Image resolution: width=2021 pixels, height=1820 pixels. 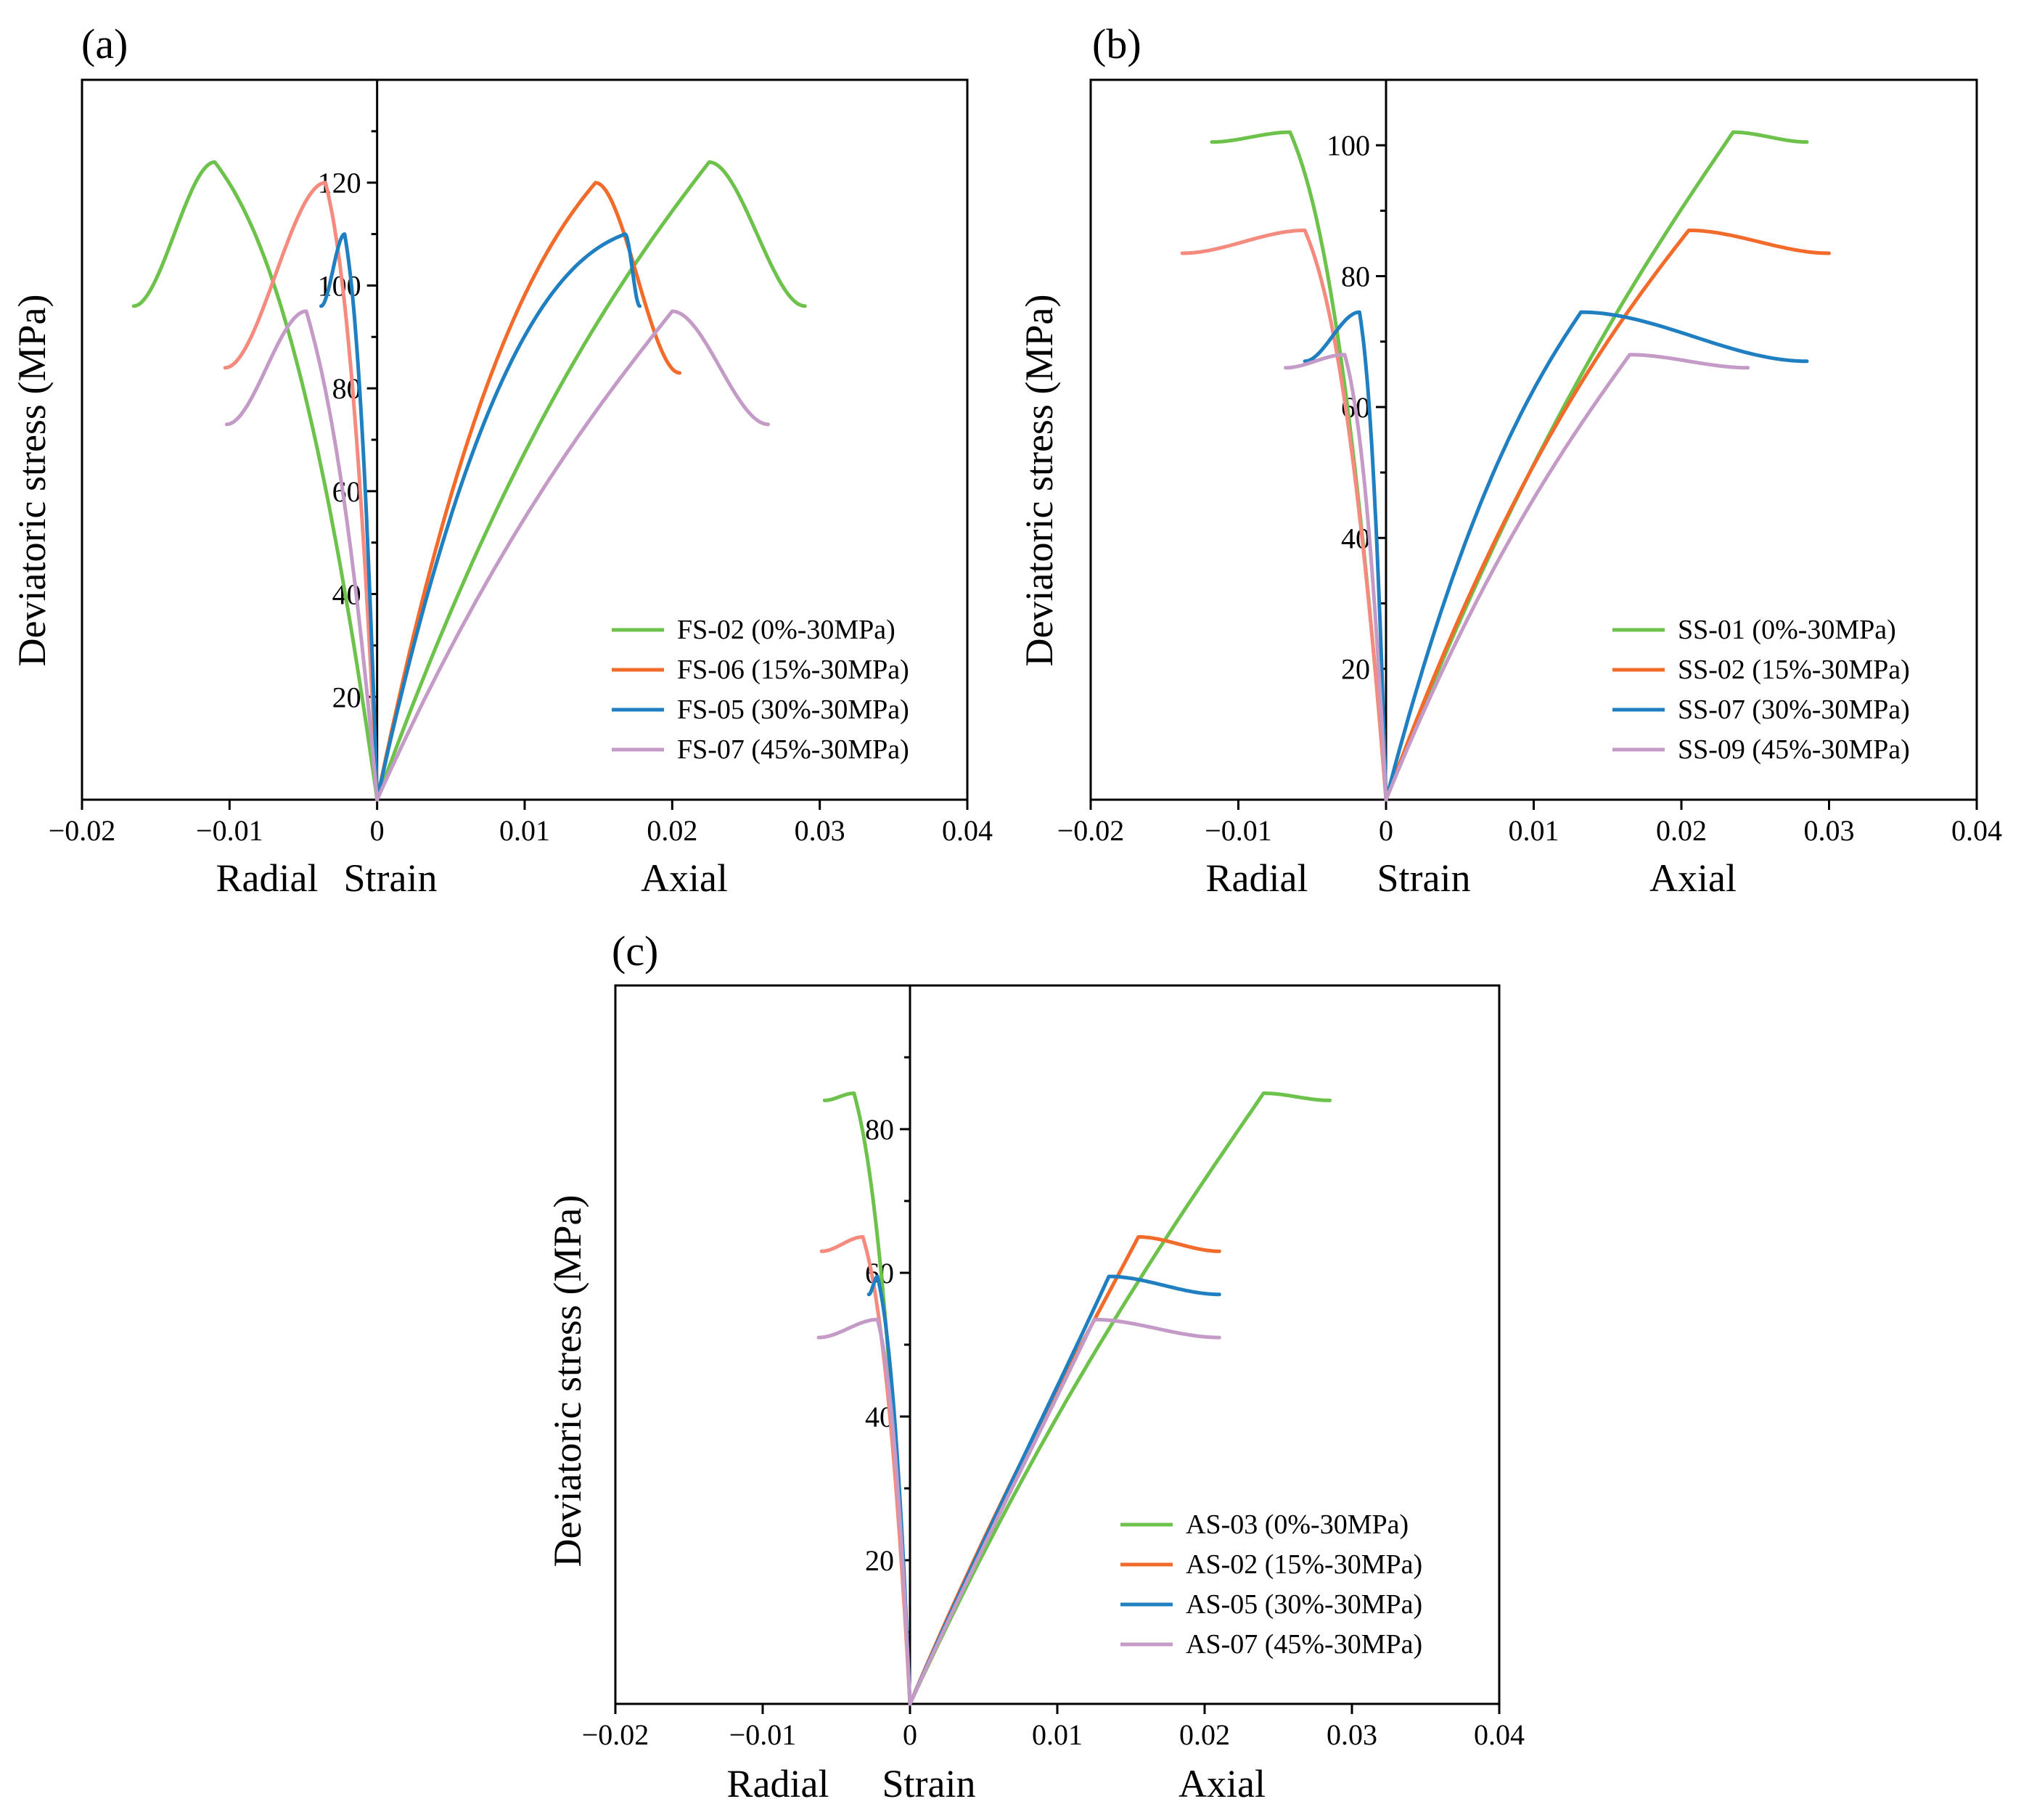 What do you see at coordinates (1787, 630) in the screenshot?
I see `legend-label-1: SS-01 (0%-30MPa)` at bounding box center [1787, 630].